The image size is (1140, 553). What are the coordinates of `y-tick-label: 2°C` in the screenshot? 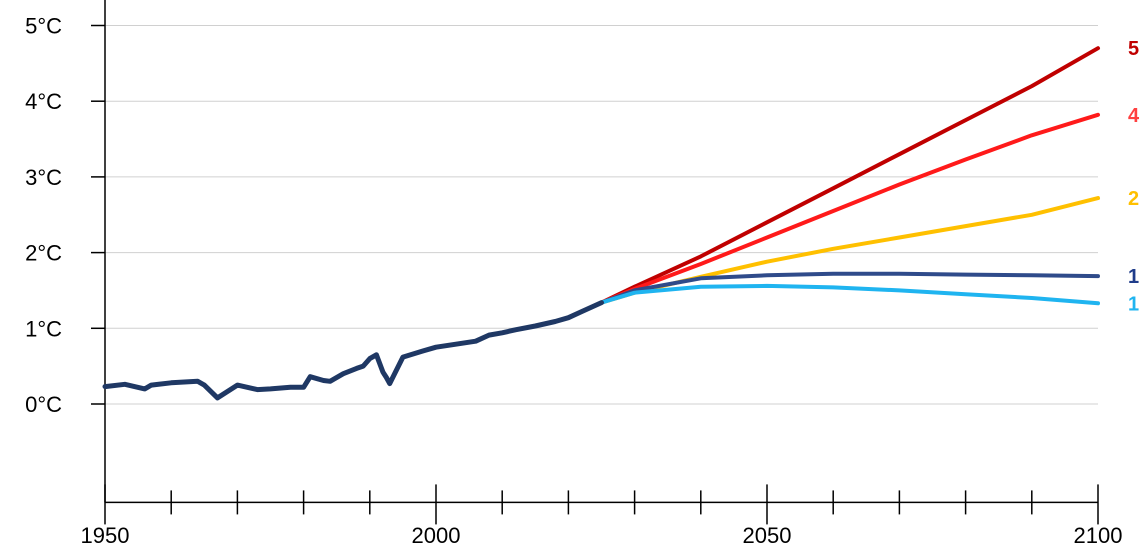 It's located at (43, 253).